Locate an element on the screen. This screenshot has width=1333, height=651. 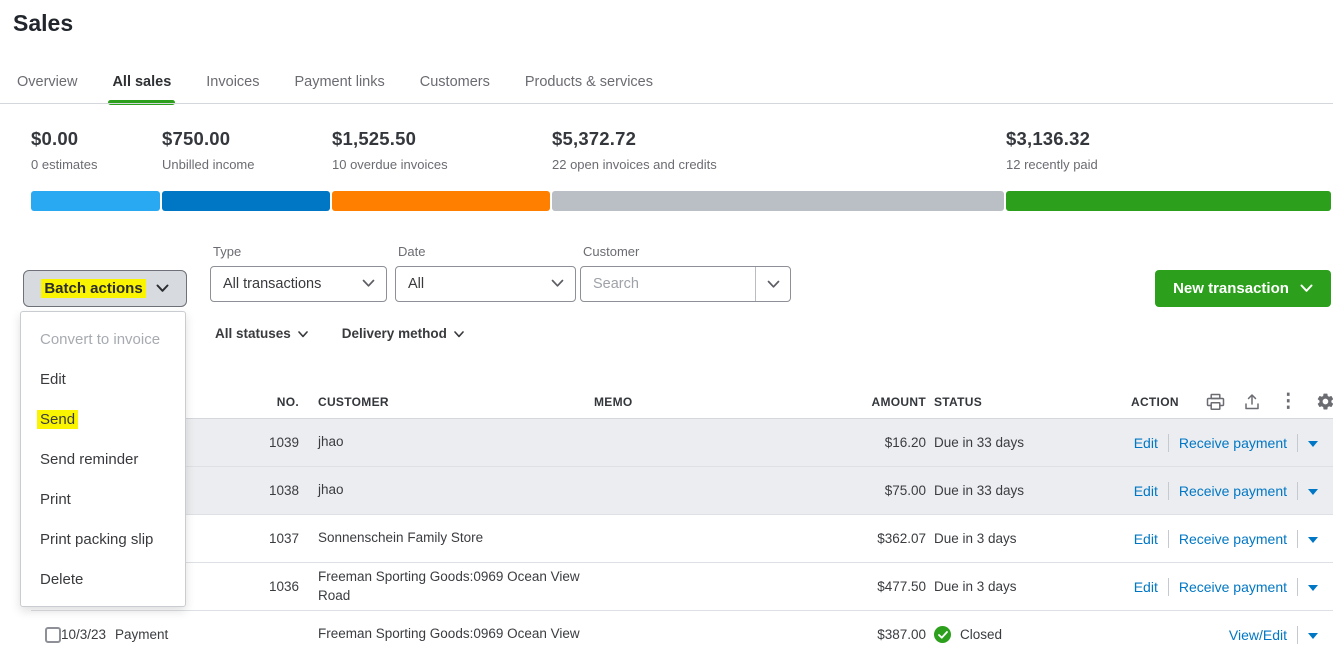
export-icon is located at coordinates (1252, 402).